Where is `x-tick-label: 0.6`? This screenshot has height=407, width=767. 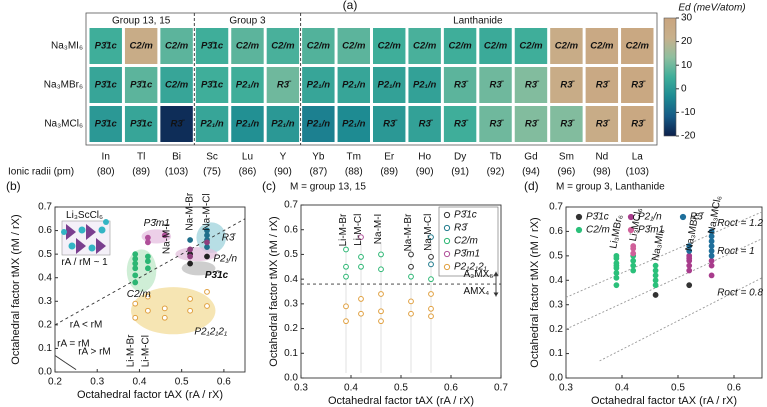
x-tick-label: 0.6 is located at coordinates (734, 388).